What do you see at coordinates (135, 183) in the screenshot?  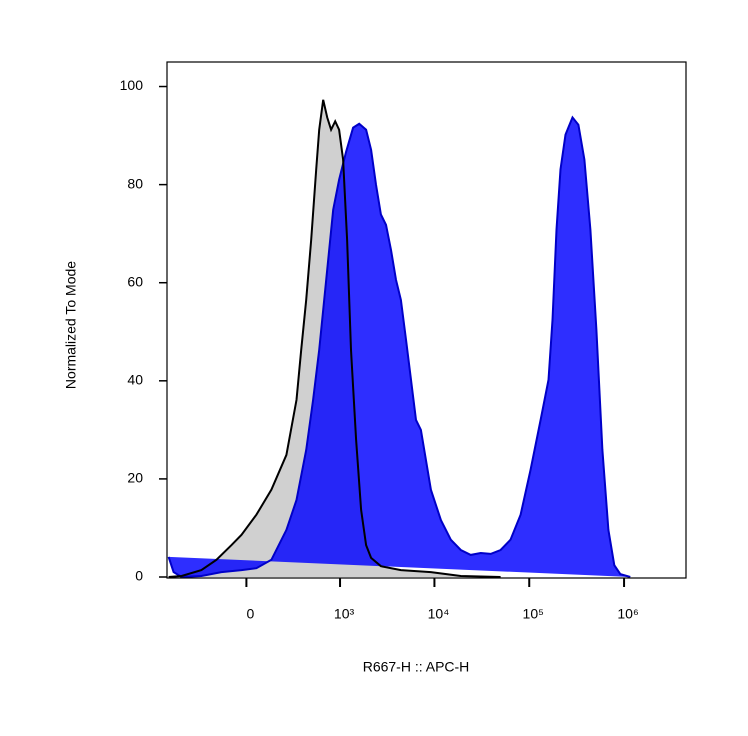 I see `y-tick-label: 80` at bounding box center [135, 183].